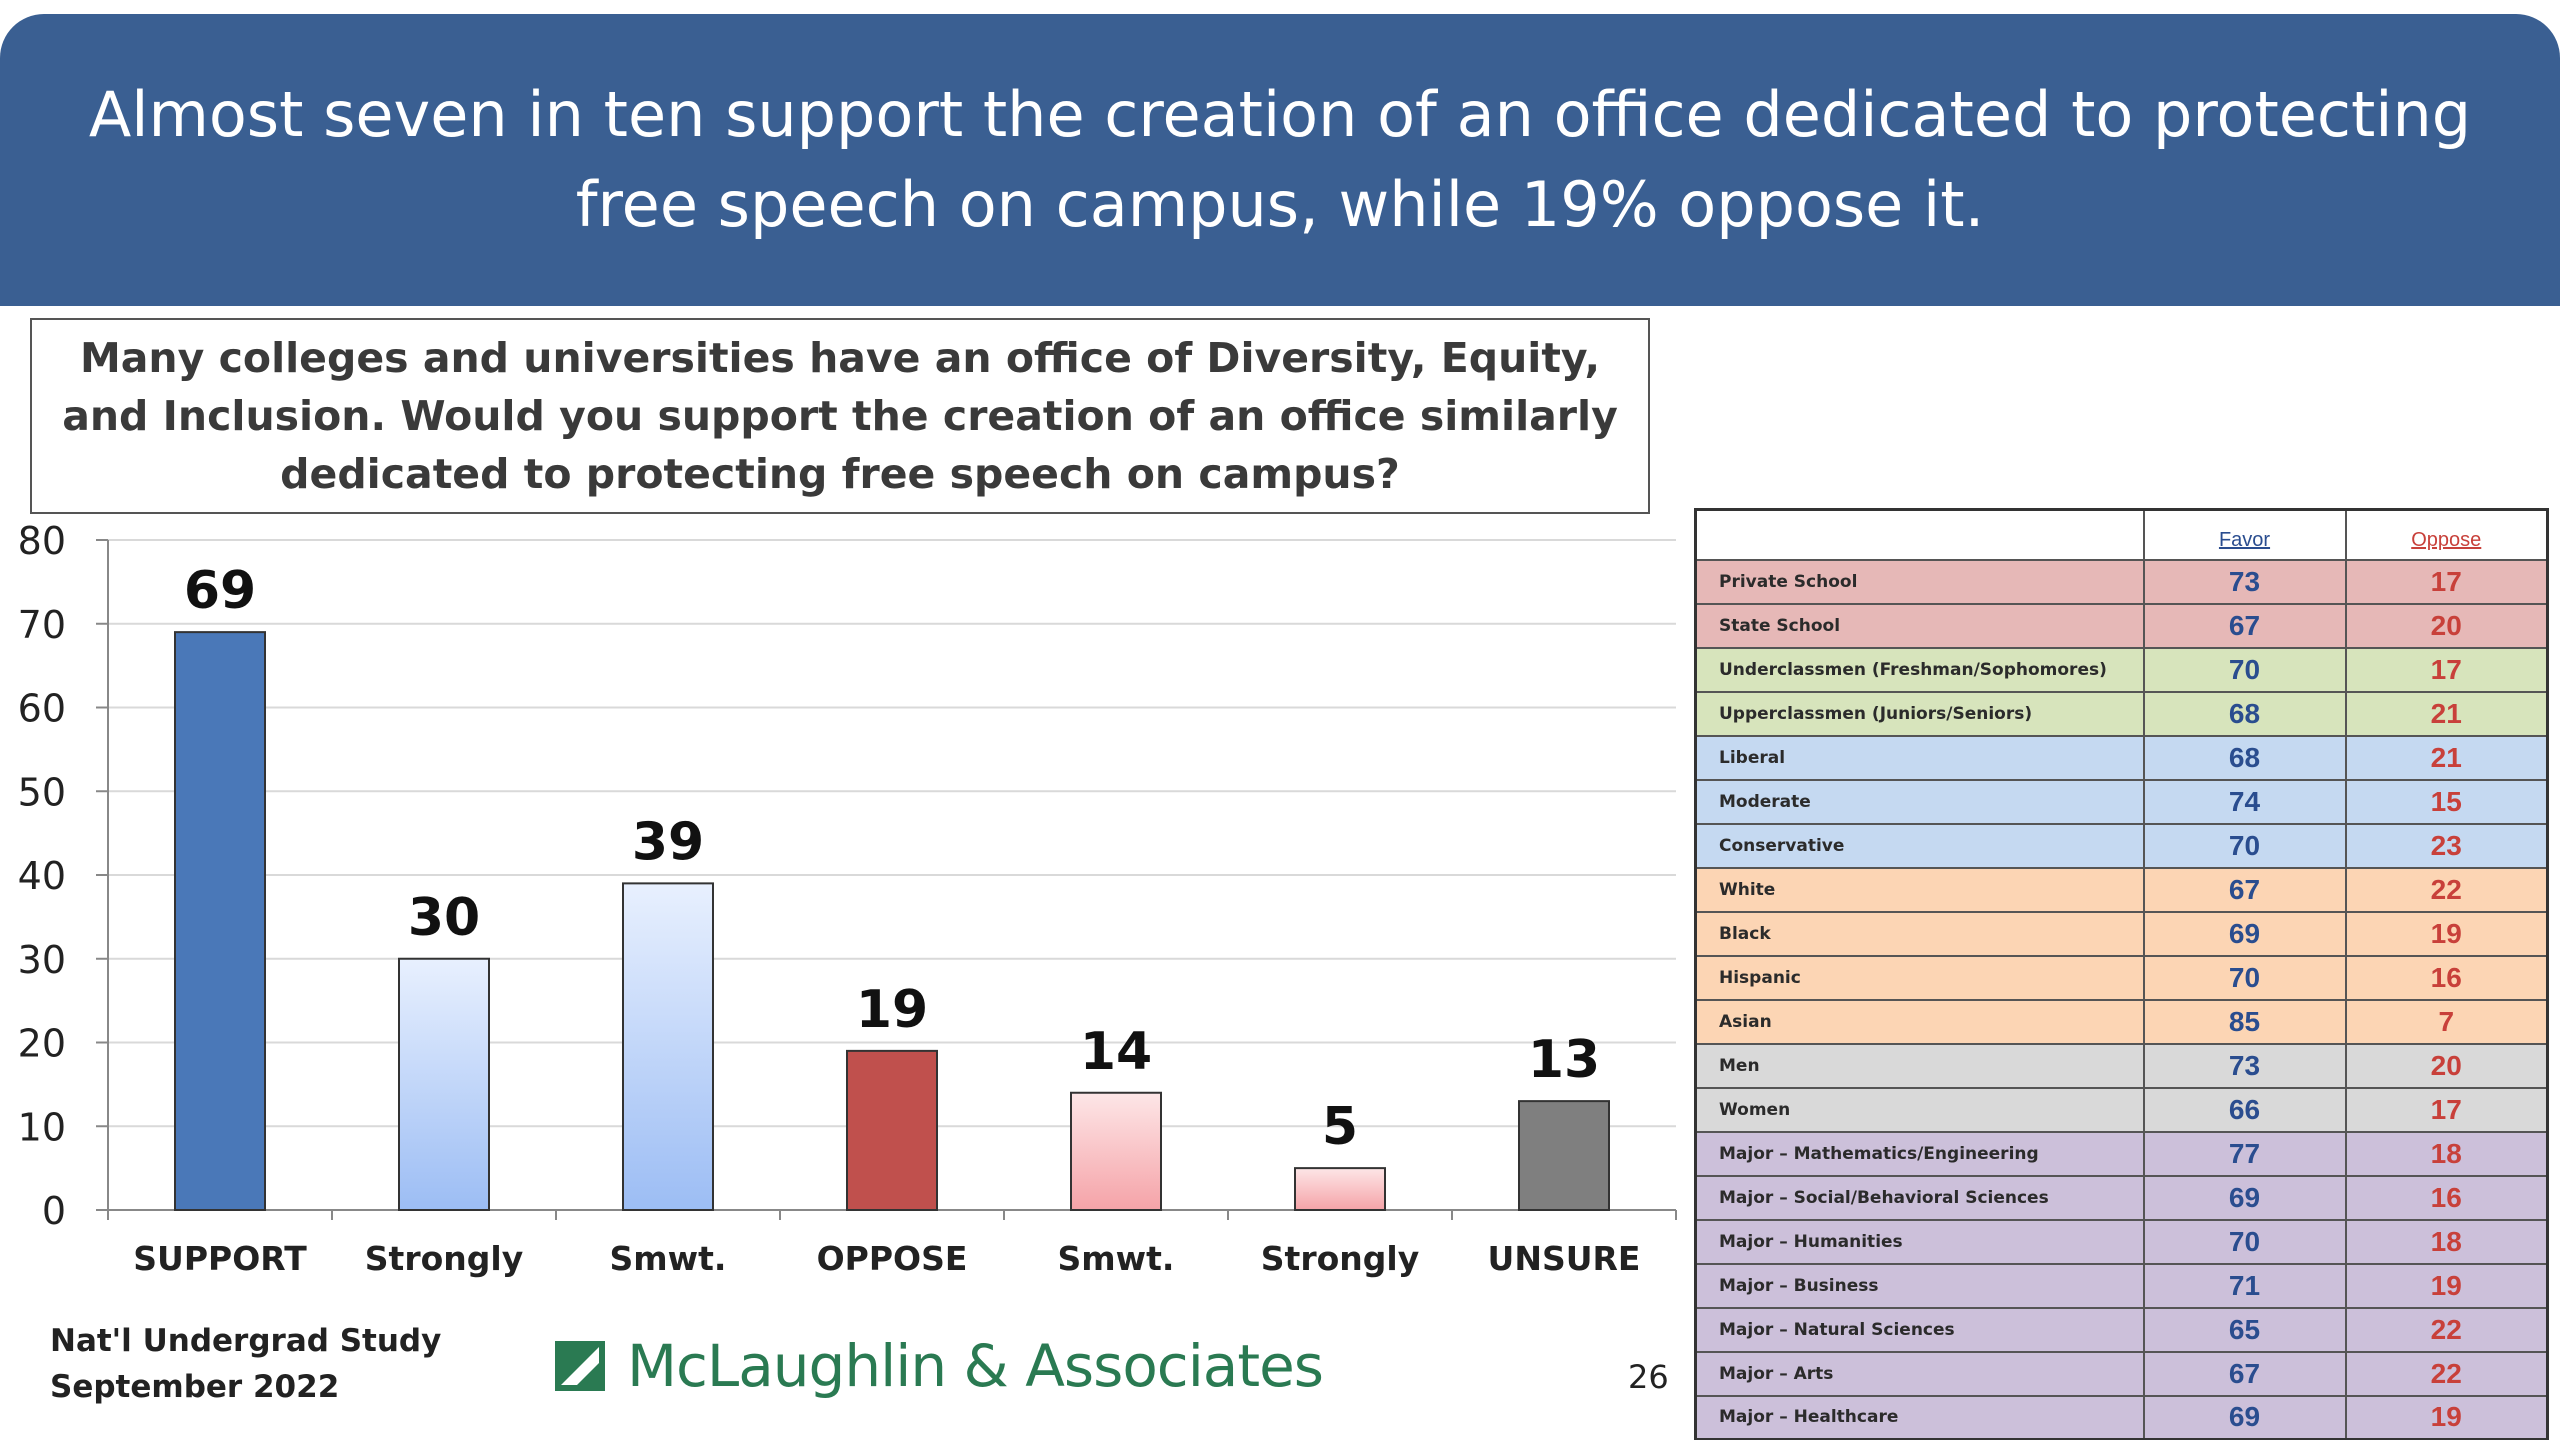 The image size is (2560, 1440). Describe the element at coordinates (1919, 1285) in the screenshot. I see `crosstab-group-label: Major – Business` at that location.